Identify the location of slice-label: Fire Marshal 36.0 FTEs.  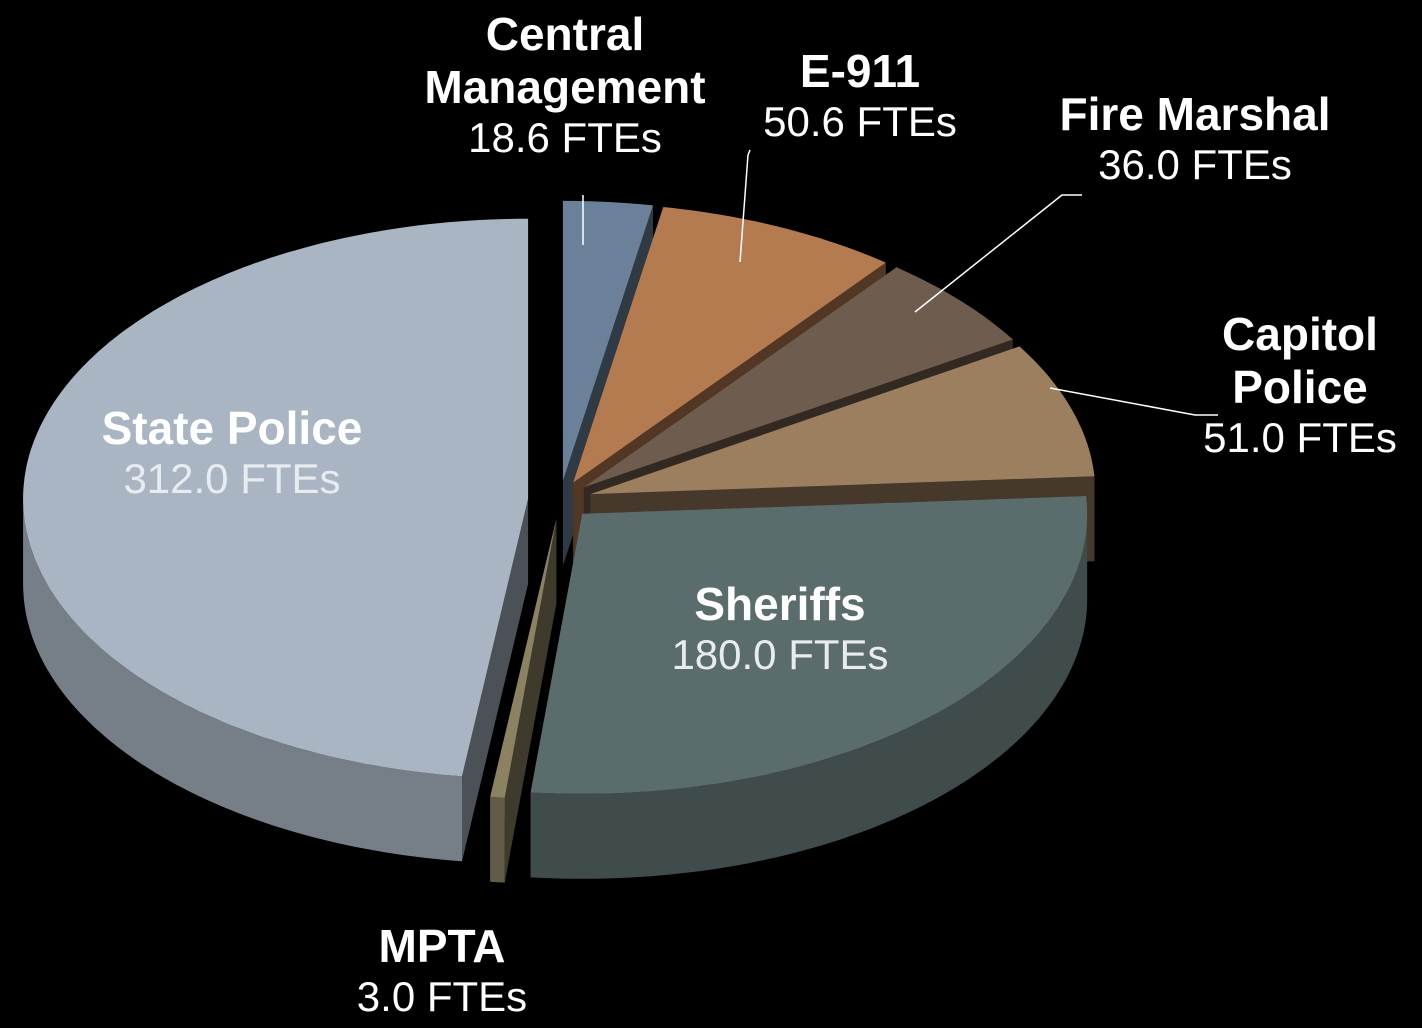
(1195, 138).